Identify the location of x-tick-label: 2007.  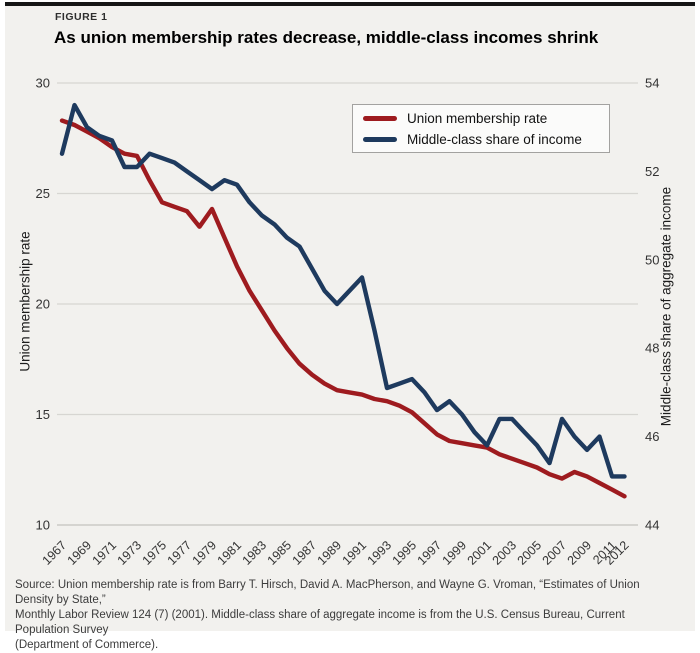
(555, 553).